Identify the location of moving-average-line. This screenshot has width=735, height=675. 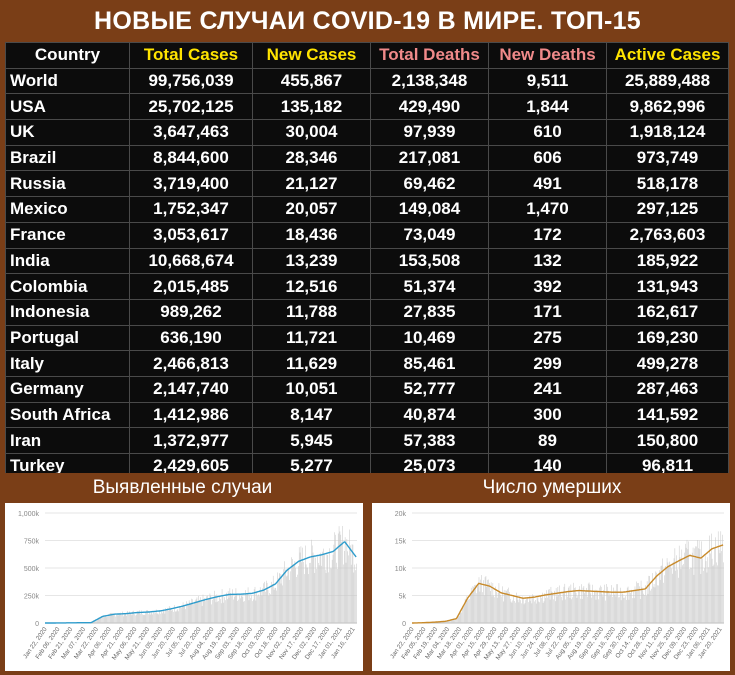
(568, 584).